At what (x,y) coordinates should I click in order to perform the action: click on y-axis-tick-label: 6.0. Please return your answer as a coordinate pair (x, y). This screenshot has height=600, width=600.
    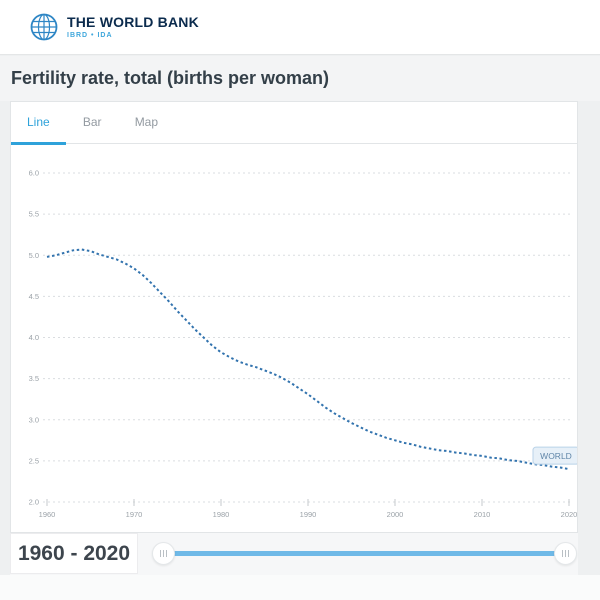
    Looking at the image, I should click on (34, 173).